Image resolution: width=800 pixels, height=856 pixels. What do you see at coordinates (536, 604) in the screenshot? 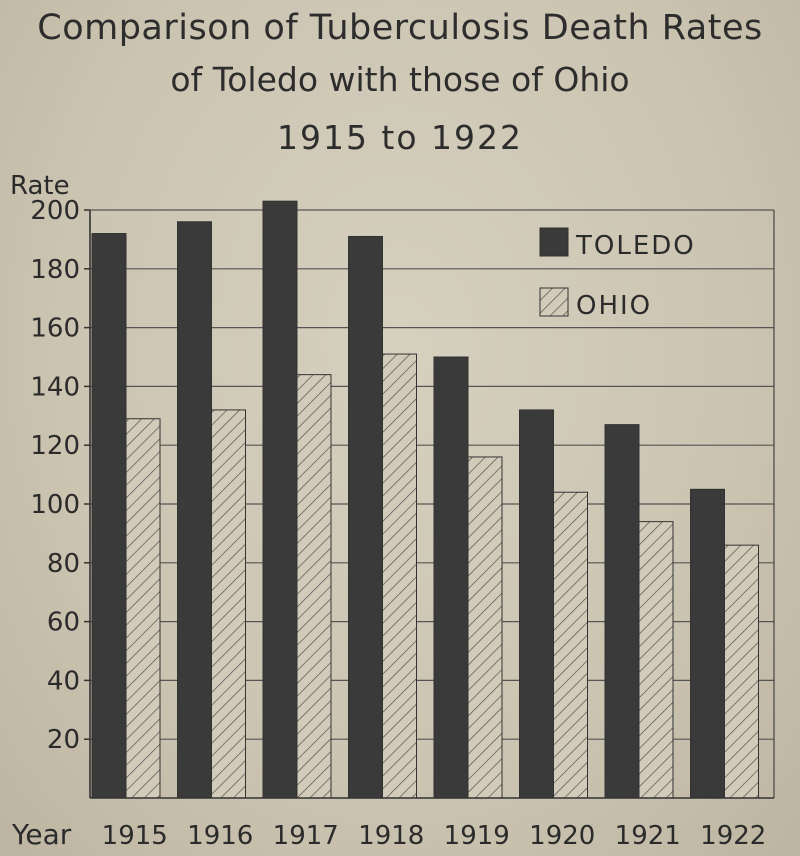
I see `bar-toledo-1920` at bounding box center [536, 604].